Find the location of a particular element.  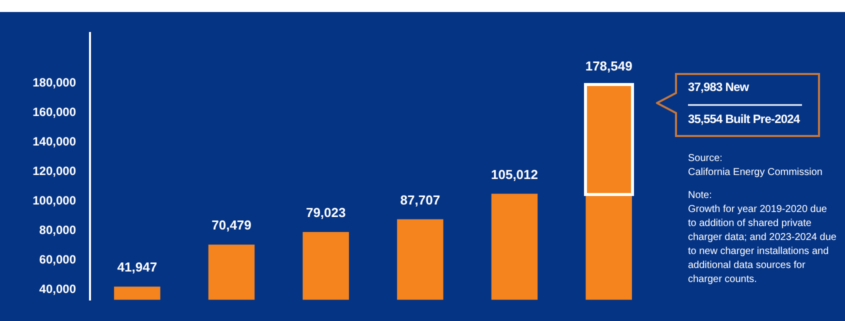

y-tick-label: 180,000 is located at coordinates (54, 83).